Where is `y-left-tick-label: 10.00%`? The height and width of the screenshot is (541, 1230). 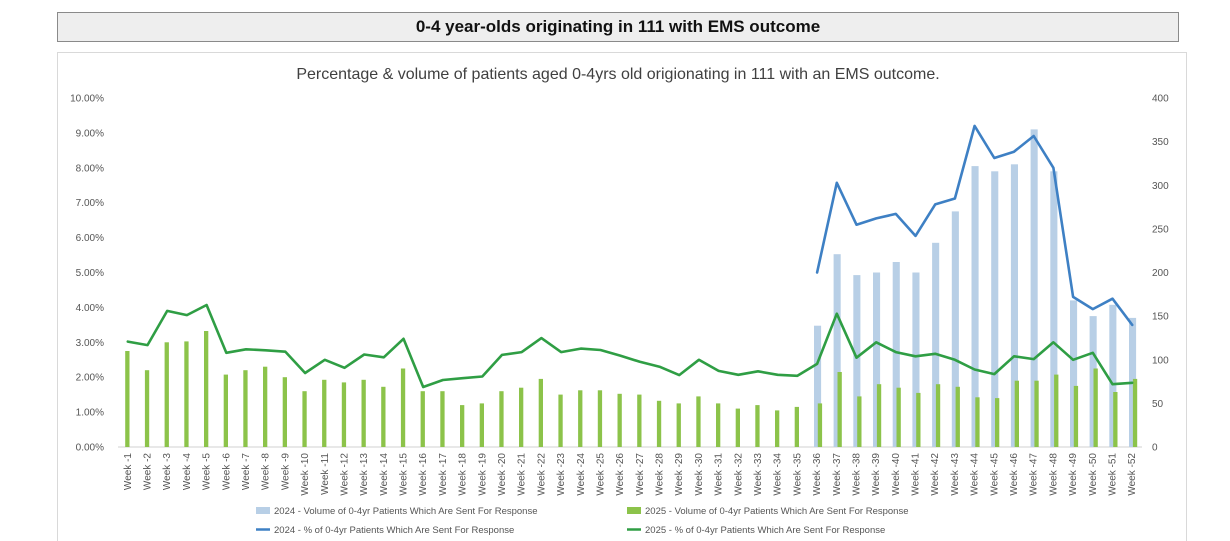 y-left-tick-label: 10.00% is located at coordinates (87, 99).